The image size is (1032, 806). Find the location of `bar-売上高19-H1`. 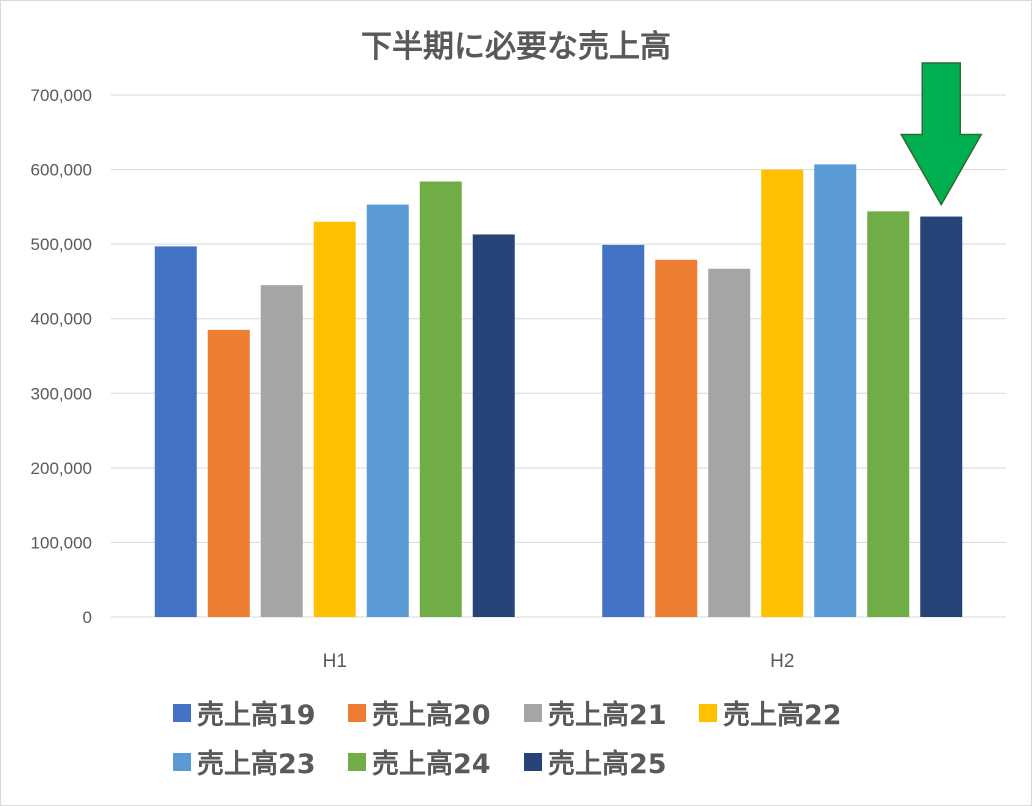

bar-売上高19-H1 is located at coordinates (175, 431).